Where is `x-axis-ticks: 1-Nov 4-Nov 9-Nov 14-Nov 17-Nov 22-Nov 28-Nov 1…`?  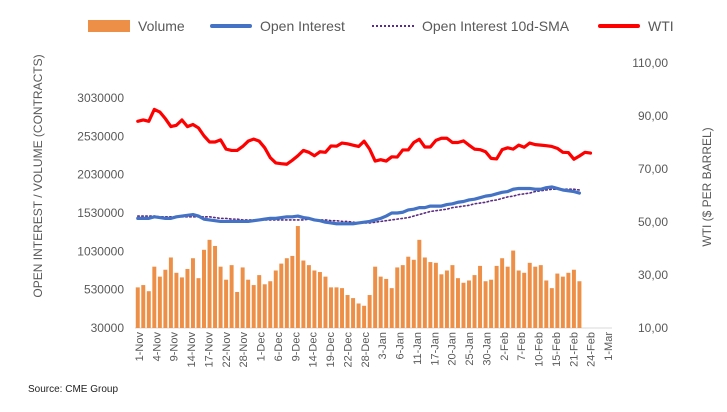 x-axis-ticks: 1-Nov 4-Nov 9-Nov 14-Nov 17-Nov 22-Nov 28-Nov 1… is located at coordinates (374, 350).